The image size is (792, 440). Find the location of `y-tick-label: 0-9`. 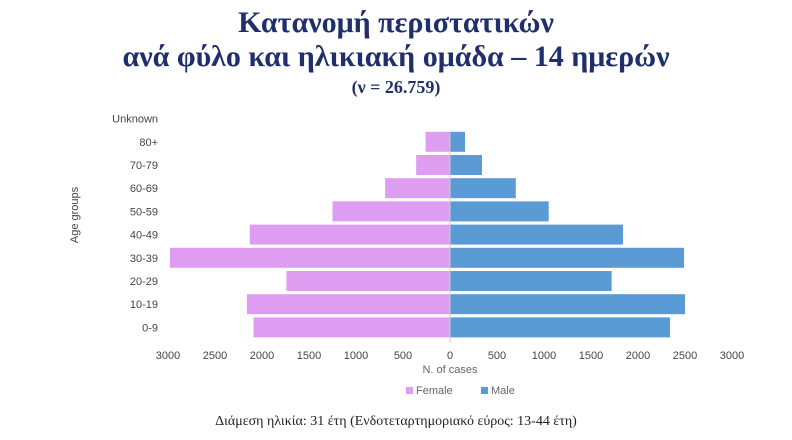

y-tick-label: 0-9 is located at coordinates (150, 328).